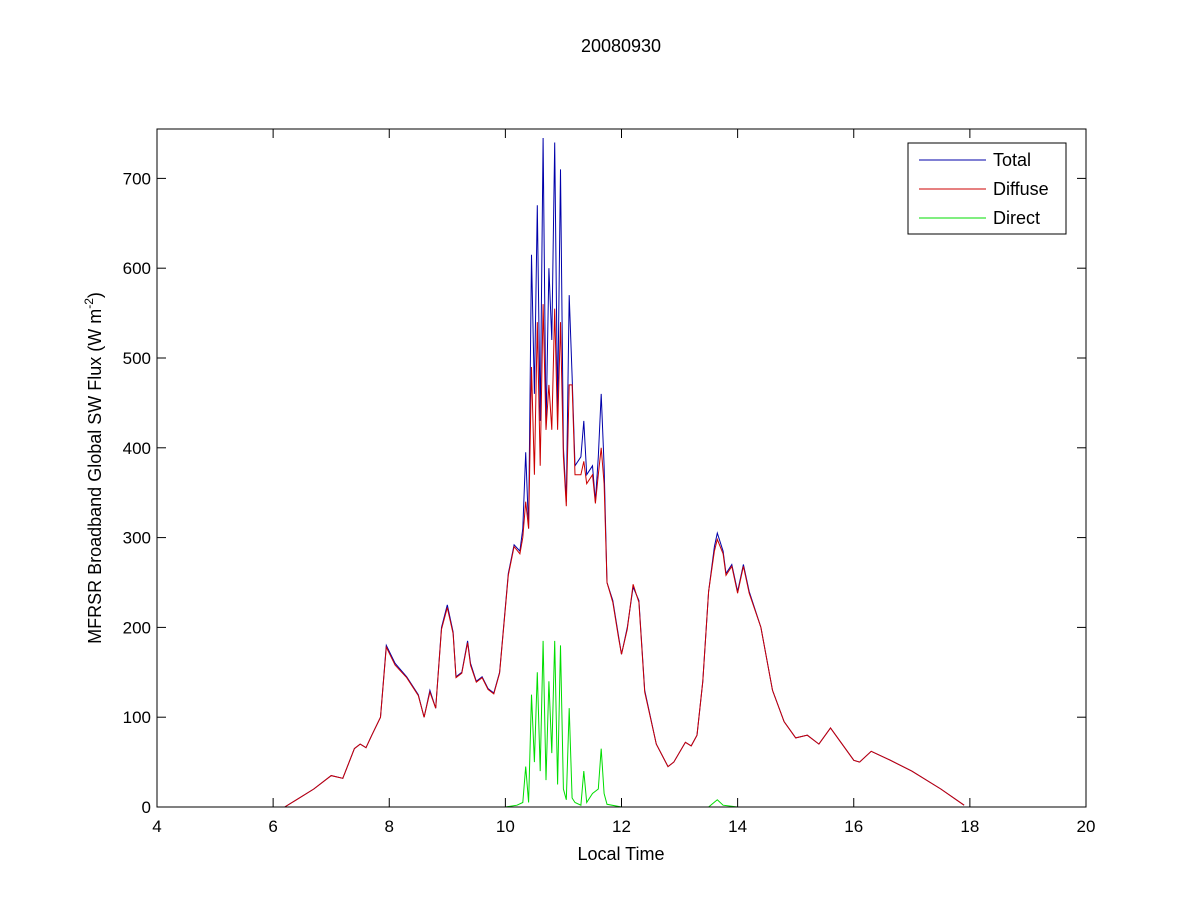  Describe the element at coordinates (137, 627) in the screenshot. I see `y-tick-label: 200` at that location.